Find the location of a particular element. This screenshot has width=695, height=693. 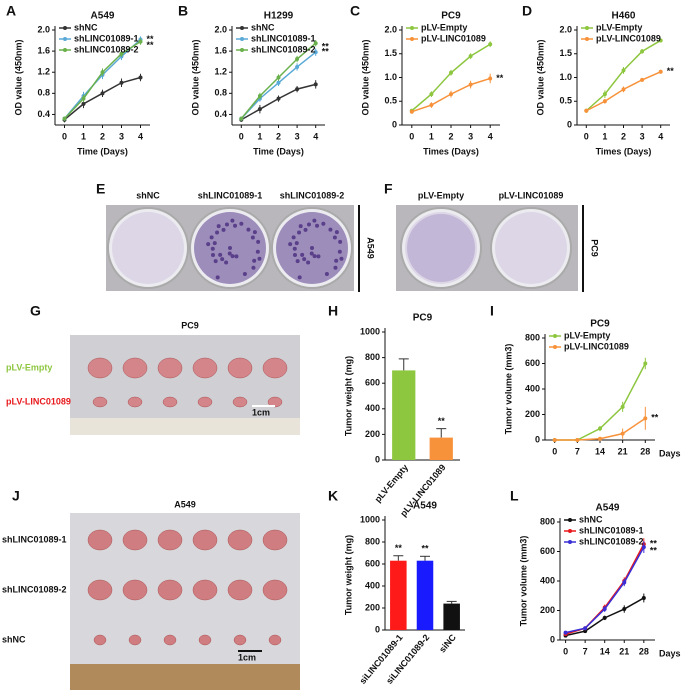

row-label: shNC is located at coordinates (14, 639).